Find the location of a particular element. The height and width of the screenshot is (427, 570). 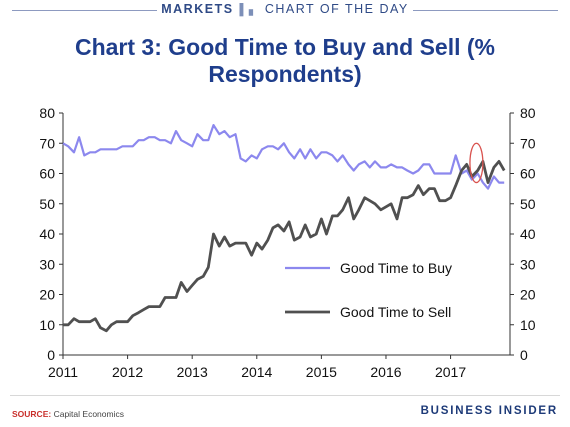

y-tick-label-right: 10 is located at coordinates (528, 325).